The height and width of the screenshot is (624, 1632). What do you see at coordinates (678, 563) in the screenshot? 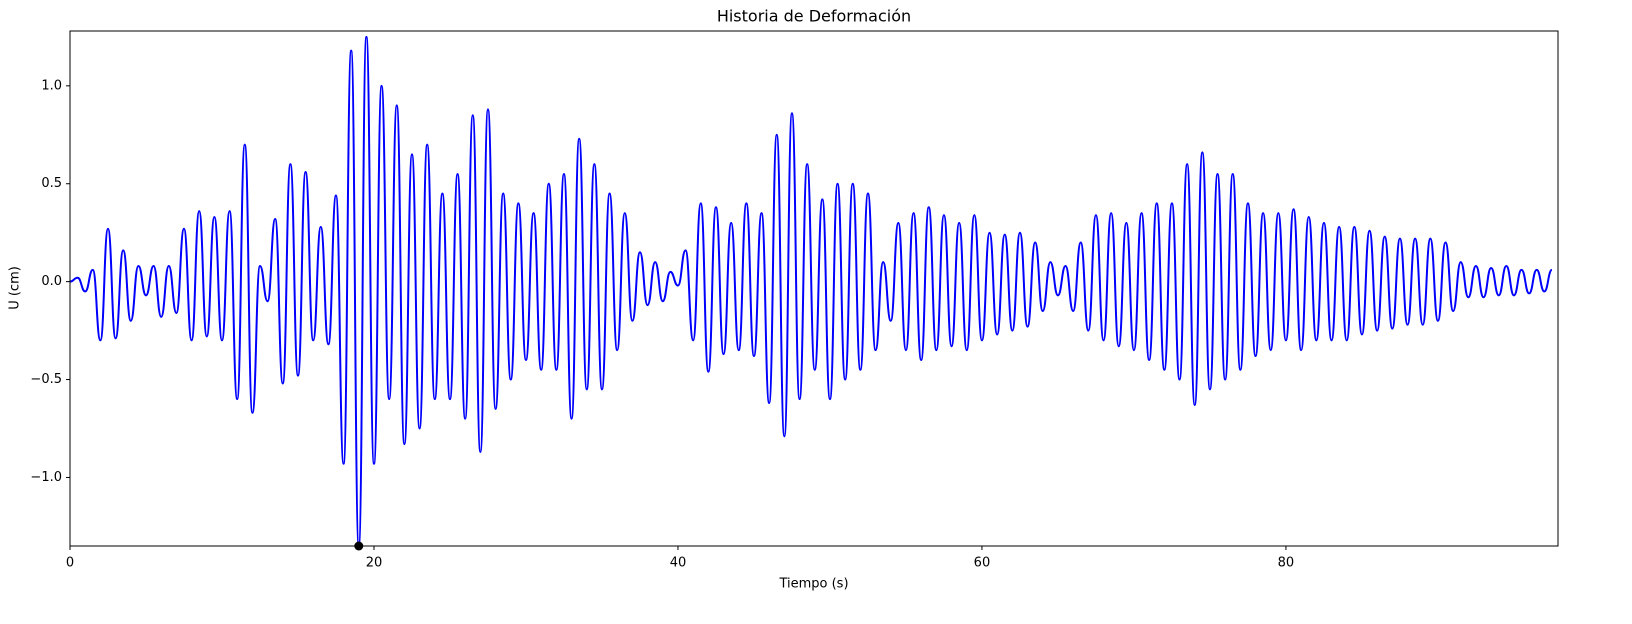
I see `x-tick-label: 40` at bounding box center [678, 563].